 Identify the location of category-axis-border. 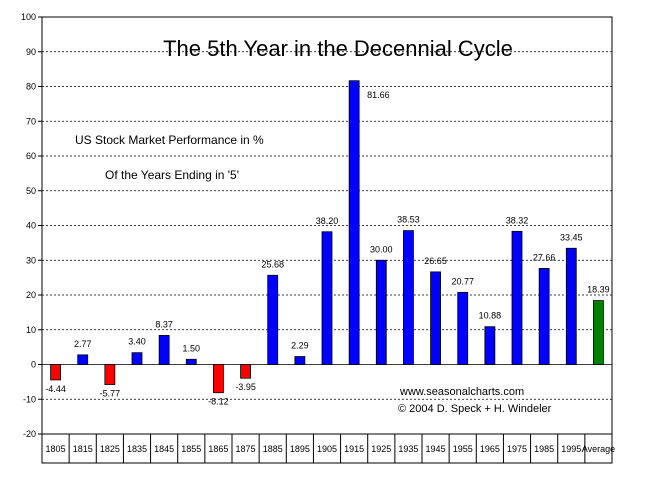
(327, 448).